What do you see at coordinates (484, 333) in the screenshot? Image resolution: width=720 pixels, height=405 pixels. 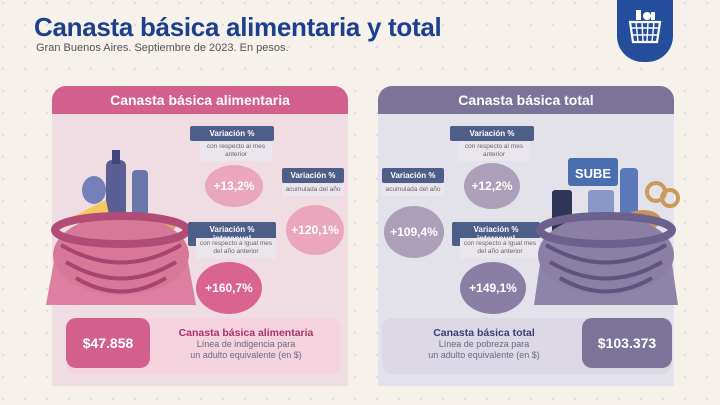 I see `total-footer-title: Canasta básica total` at bounding box center [484, 333].